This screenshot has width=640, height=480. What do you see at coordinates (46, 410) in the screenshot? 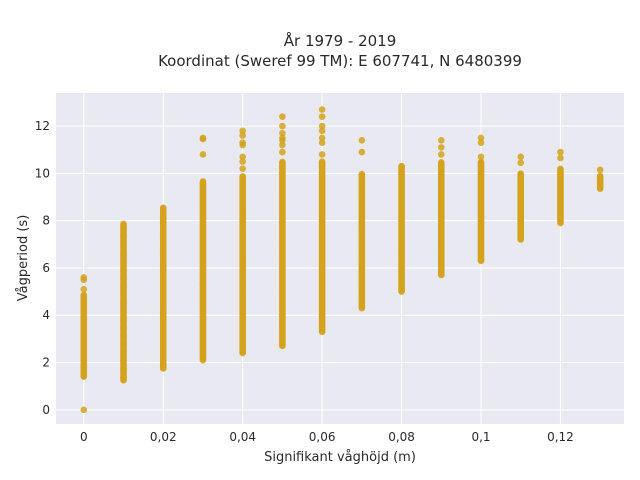
I see `y-tick-label: 0` at bounding box center [46, 410].